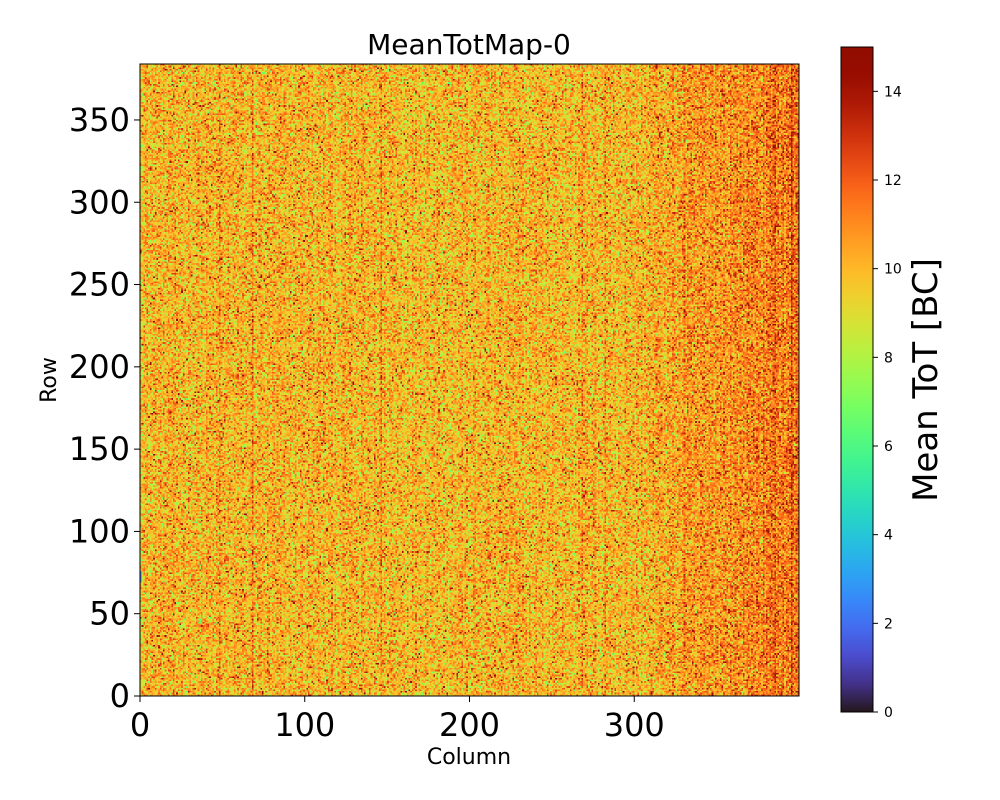 The width and height of the screenshot is (1000, 800). I want to click on y-tick-label: 200, so click(99, 367).